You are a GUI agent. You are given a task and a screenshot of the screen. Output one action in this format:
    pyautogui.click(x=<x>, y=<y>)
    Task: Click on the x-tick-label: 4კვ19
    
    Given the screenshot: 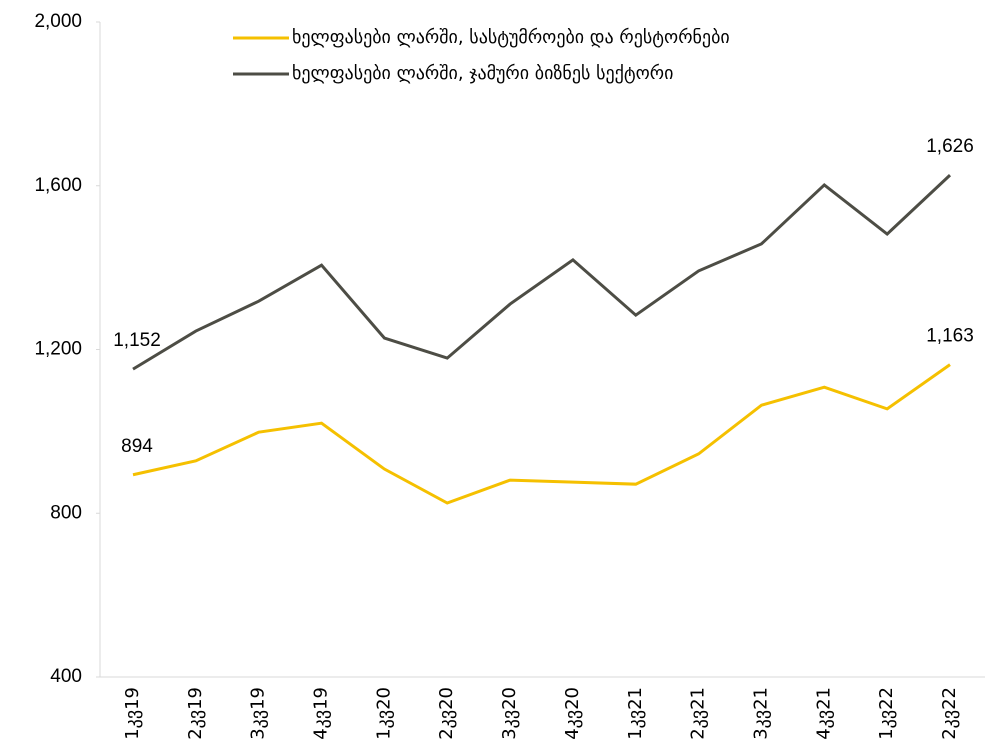 What is the action you would take?
    pyautogui.click(x=321, y=713)
    